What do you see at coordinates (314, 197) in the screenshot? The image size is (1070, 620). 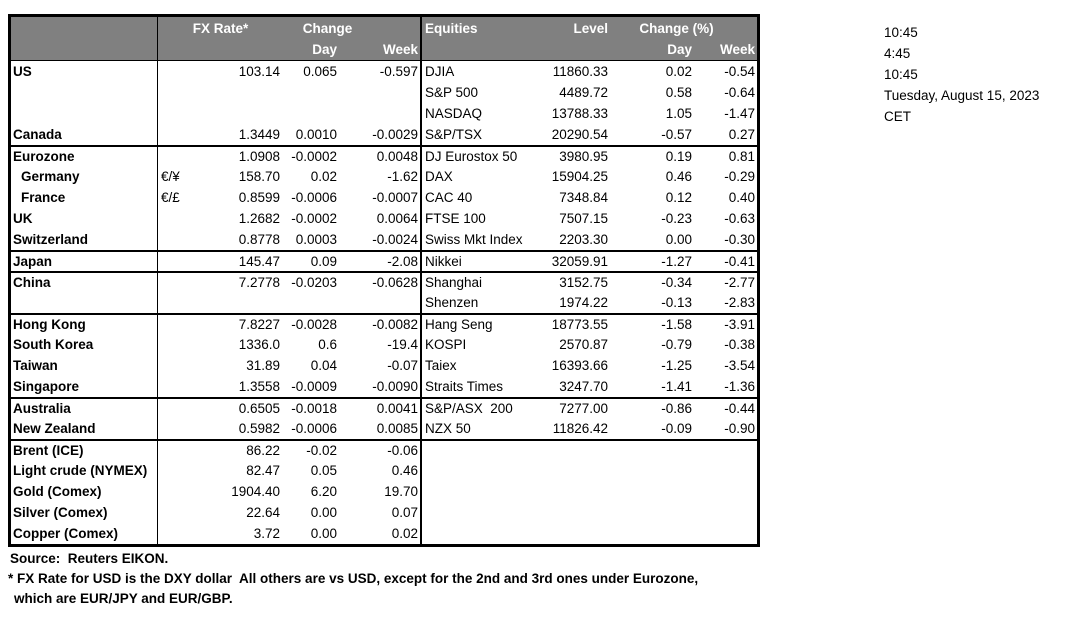 I see `fx-day-change-value: -0.0006` at bounding box center [314, 197].